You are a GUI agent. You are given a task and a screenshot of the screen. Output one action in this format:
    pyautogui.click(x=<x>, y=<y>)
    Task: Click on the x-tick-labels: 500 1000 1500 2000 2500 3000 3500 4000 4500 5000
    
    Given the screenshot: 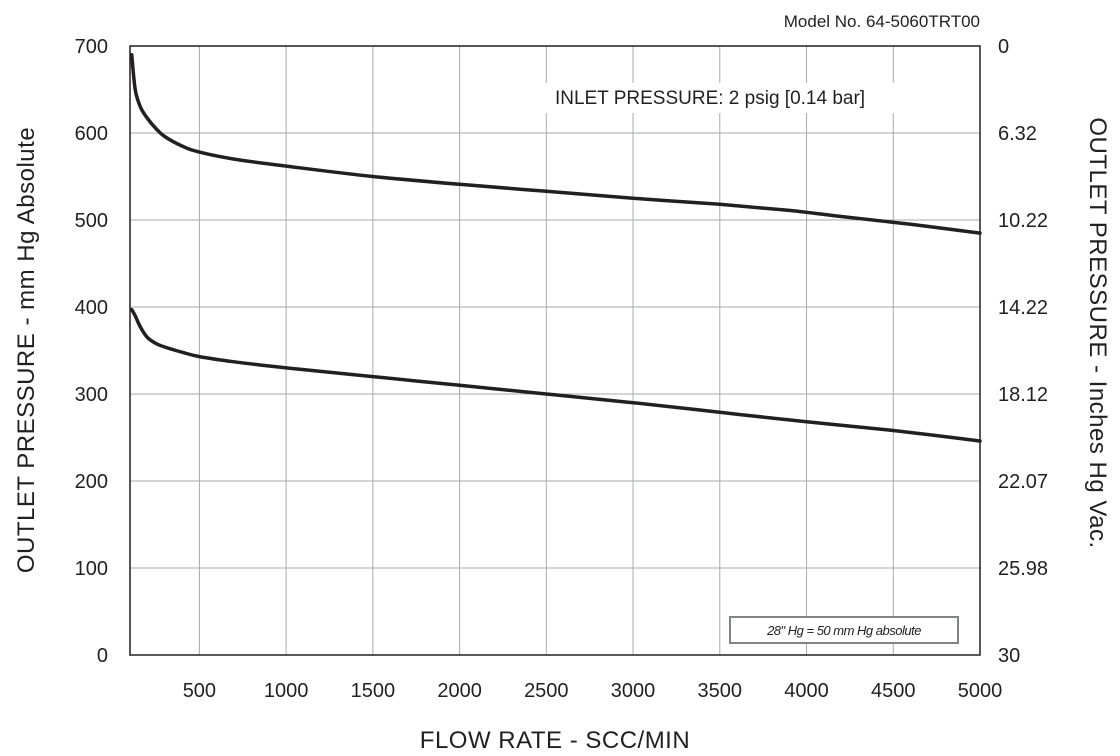 What is the action you would take?
    pyautogui.click(x=593, y=691)
    